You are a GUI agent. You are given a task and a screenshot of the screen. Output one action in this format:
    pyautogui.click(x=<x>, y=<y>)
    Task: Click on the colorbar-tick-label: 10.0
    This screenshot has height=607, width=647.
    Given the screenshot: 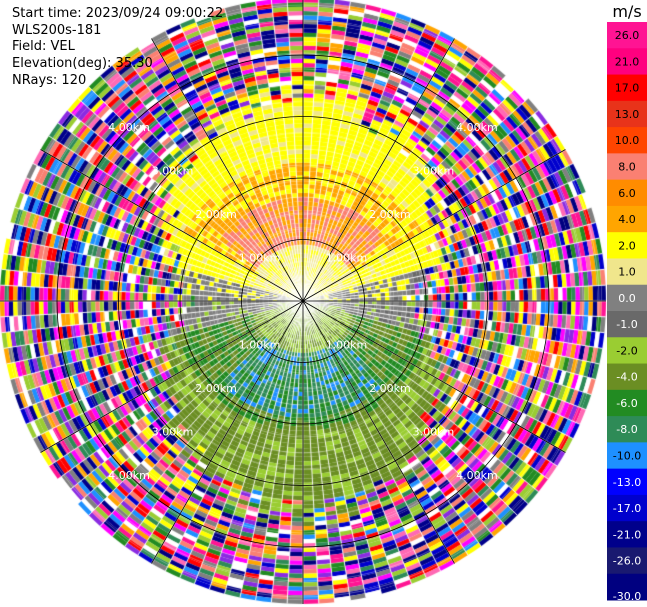 What is the action you would take?
    pyautogui.click(x=627, y=140)
    